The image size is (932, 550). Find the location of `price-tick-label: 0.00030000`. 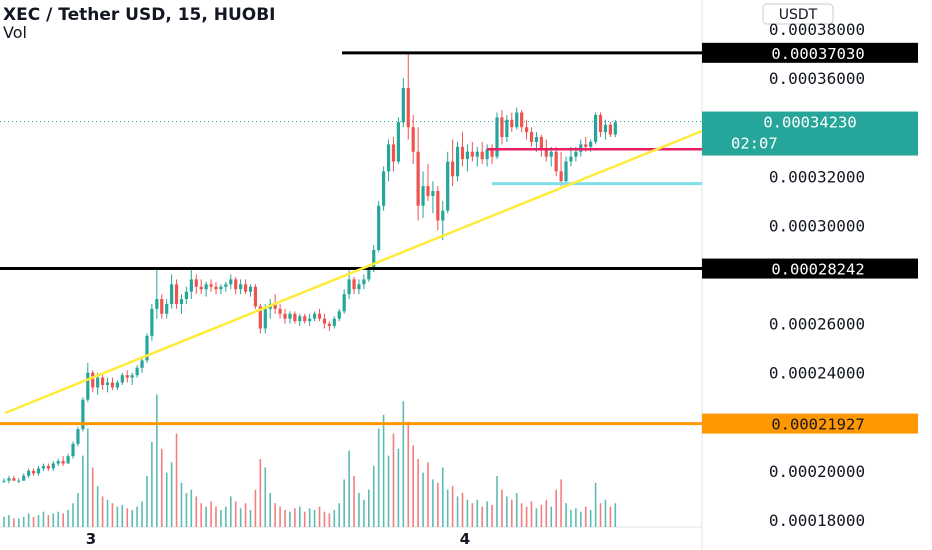

price-tick-label: 0.00030000 is located at coordinates (817, 225).